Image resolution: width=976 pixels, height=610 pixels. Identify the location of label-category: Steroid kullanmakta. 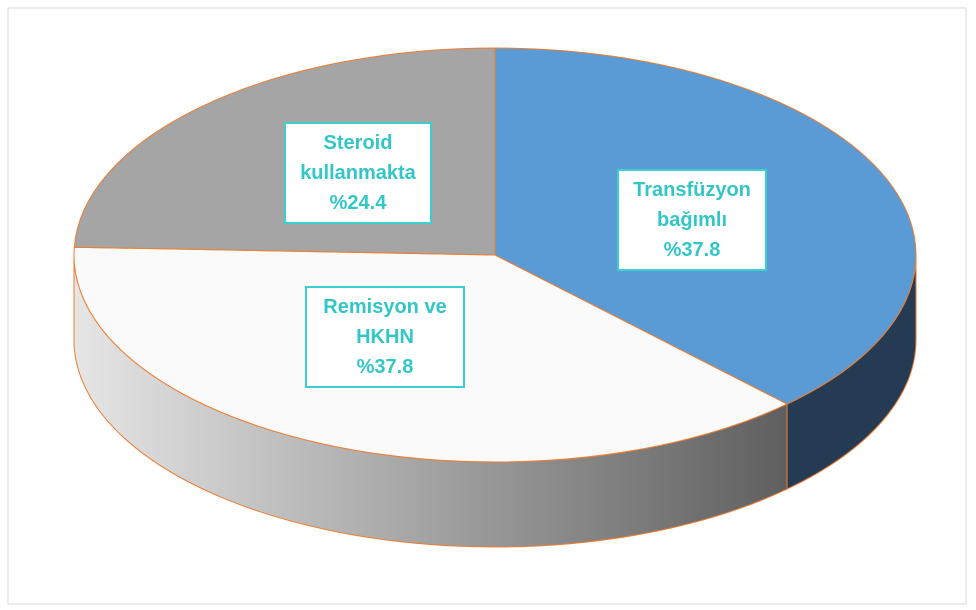
(358, 158).